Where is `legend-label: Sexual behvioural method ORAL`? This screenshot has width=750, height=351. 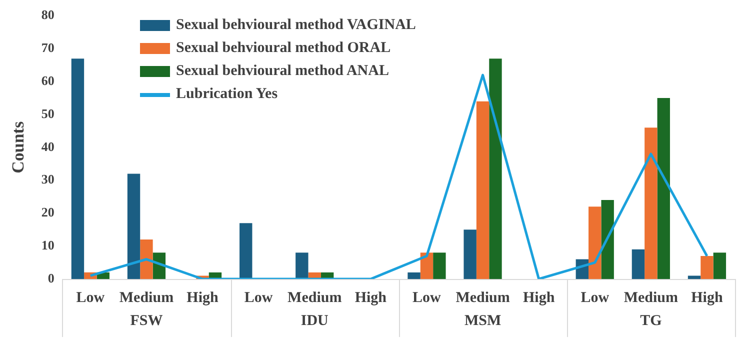 legend-label: Sexual behvioural method ORAL is located at coordinates (283, 48).